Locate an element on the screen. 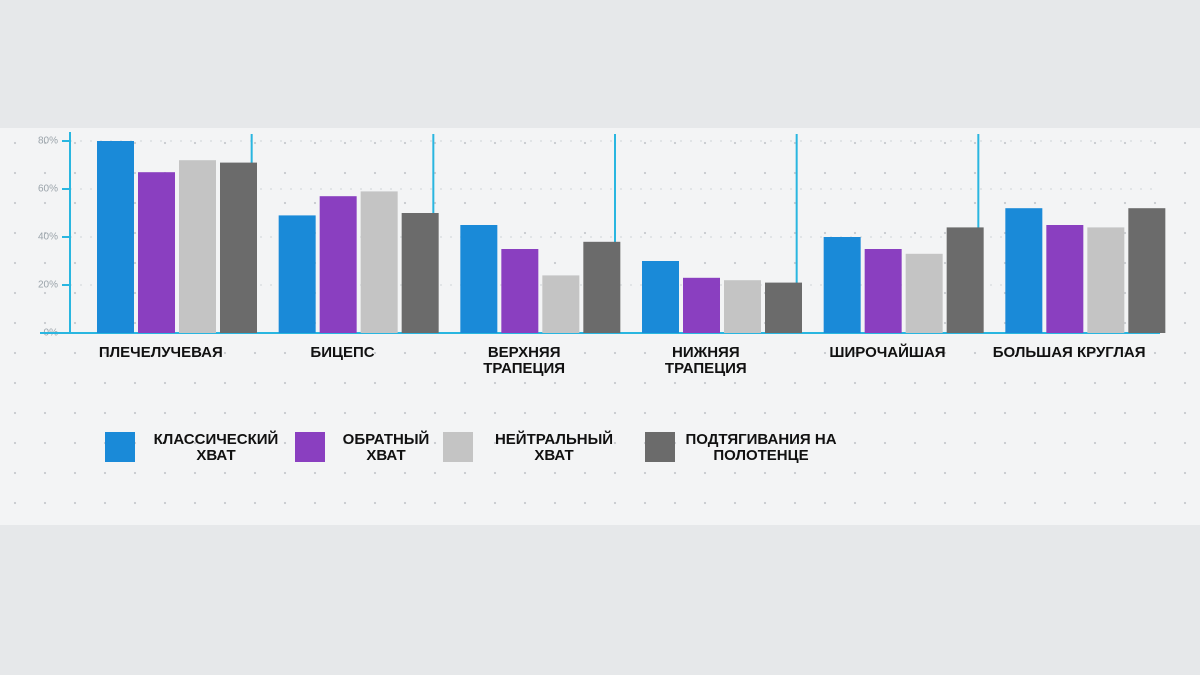  y-tick-label: 80% is located at coordinates (48, 141).